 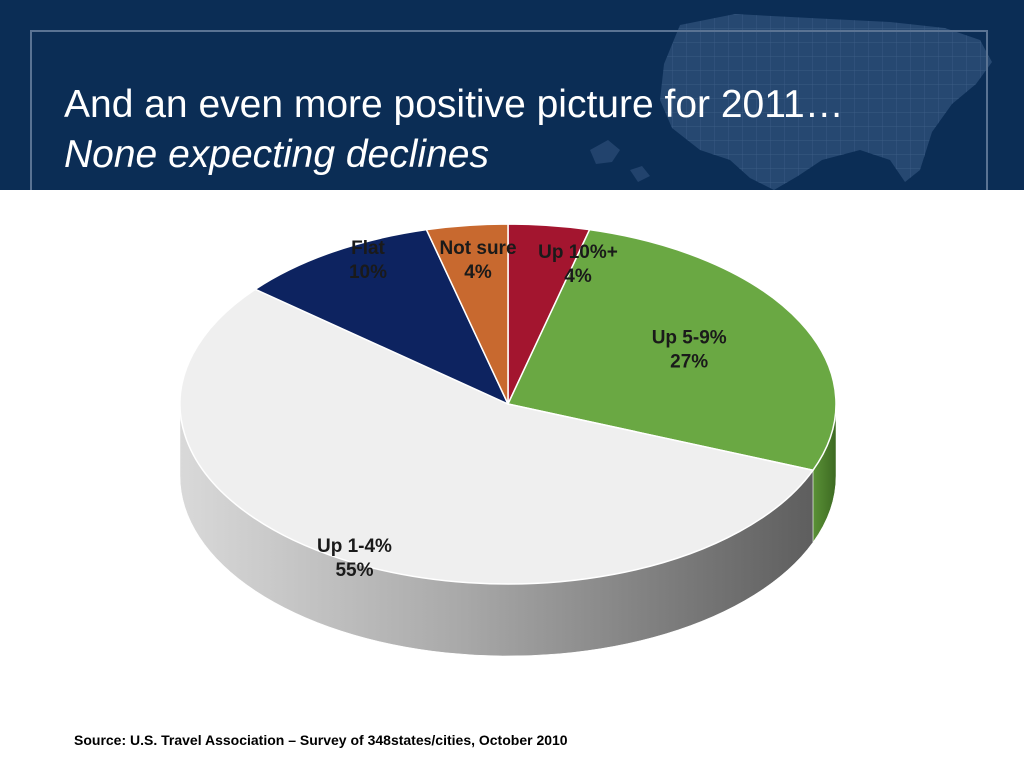 I want to click on slice-label-up-10: Up 10%+, so click(x=578, y=252).